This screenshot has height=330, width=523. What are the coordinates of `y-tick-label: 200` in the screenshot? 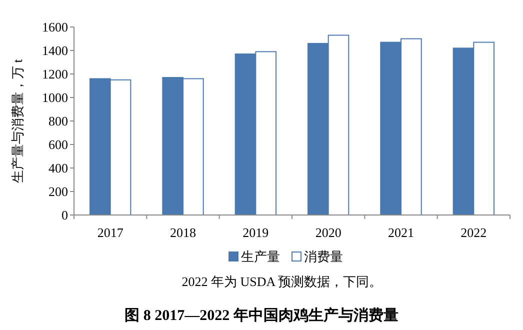 It's located at (58, 192).